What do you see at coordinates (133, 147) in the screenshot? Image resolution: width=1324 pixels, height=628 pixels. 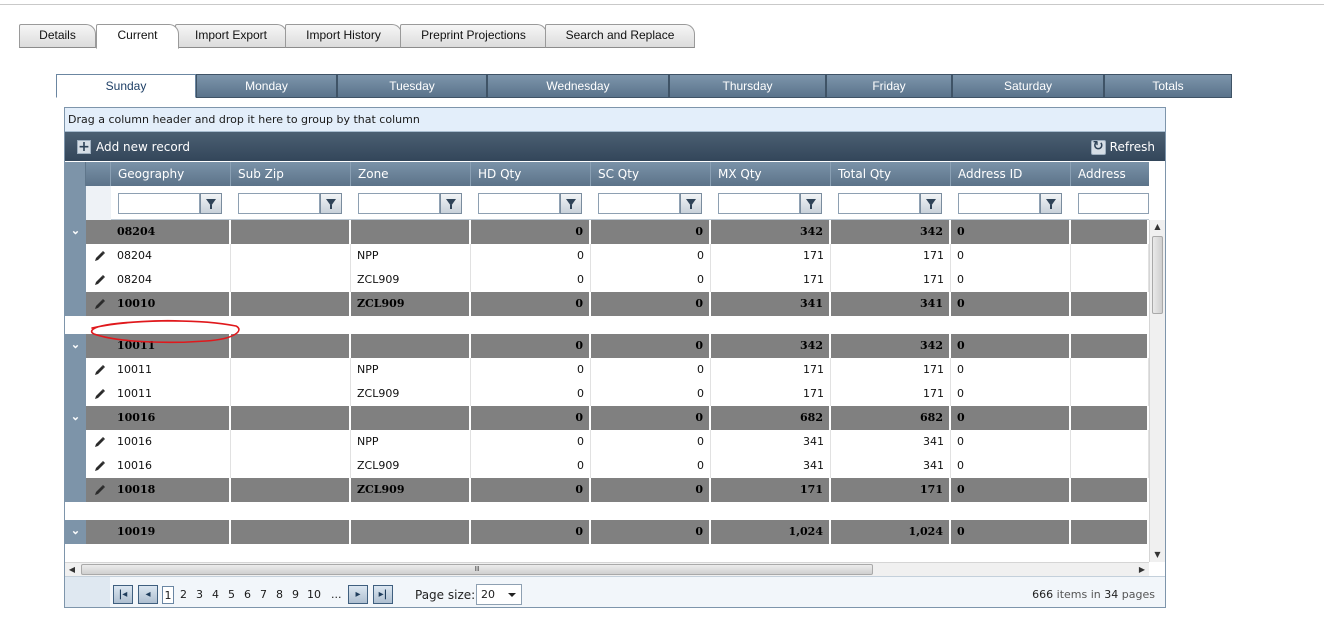 I see `add-new-record-button: + Add new record` at bounding box center [133, 147].